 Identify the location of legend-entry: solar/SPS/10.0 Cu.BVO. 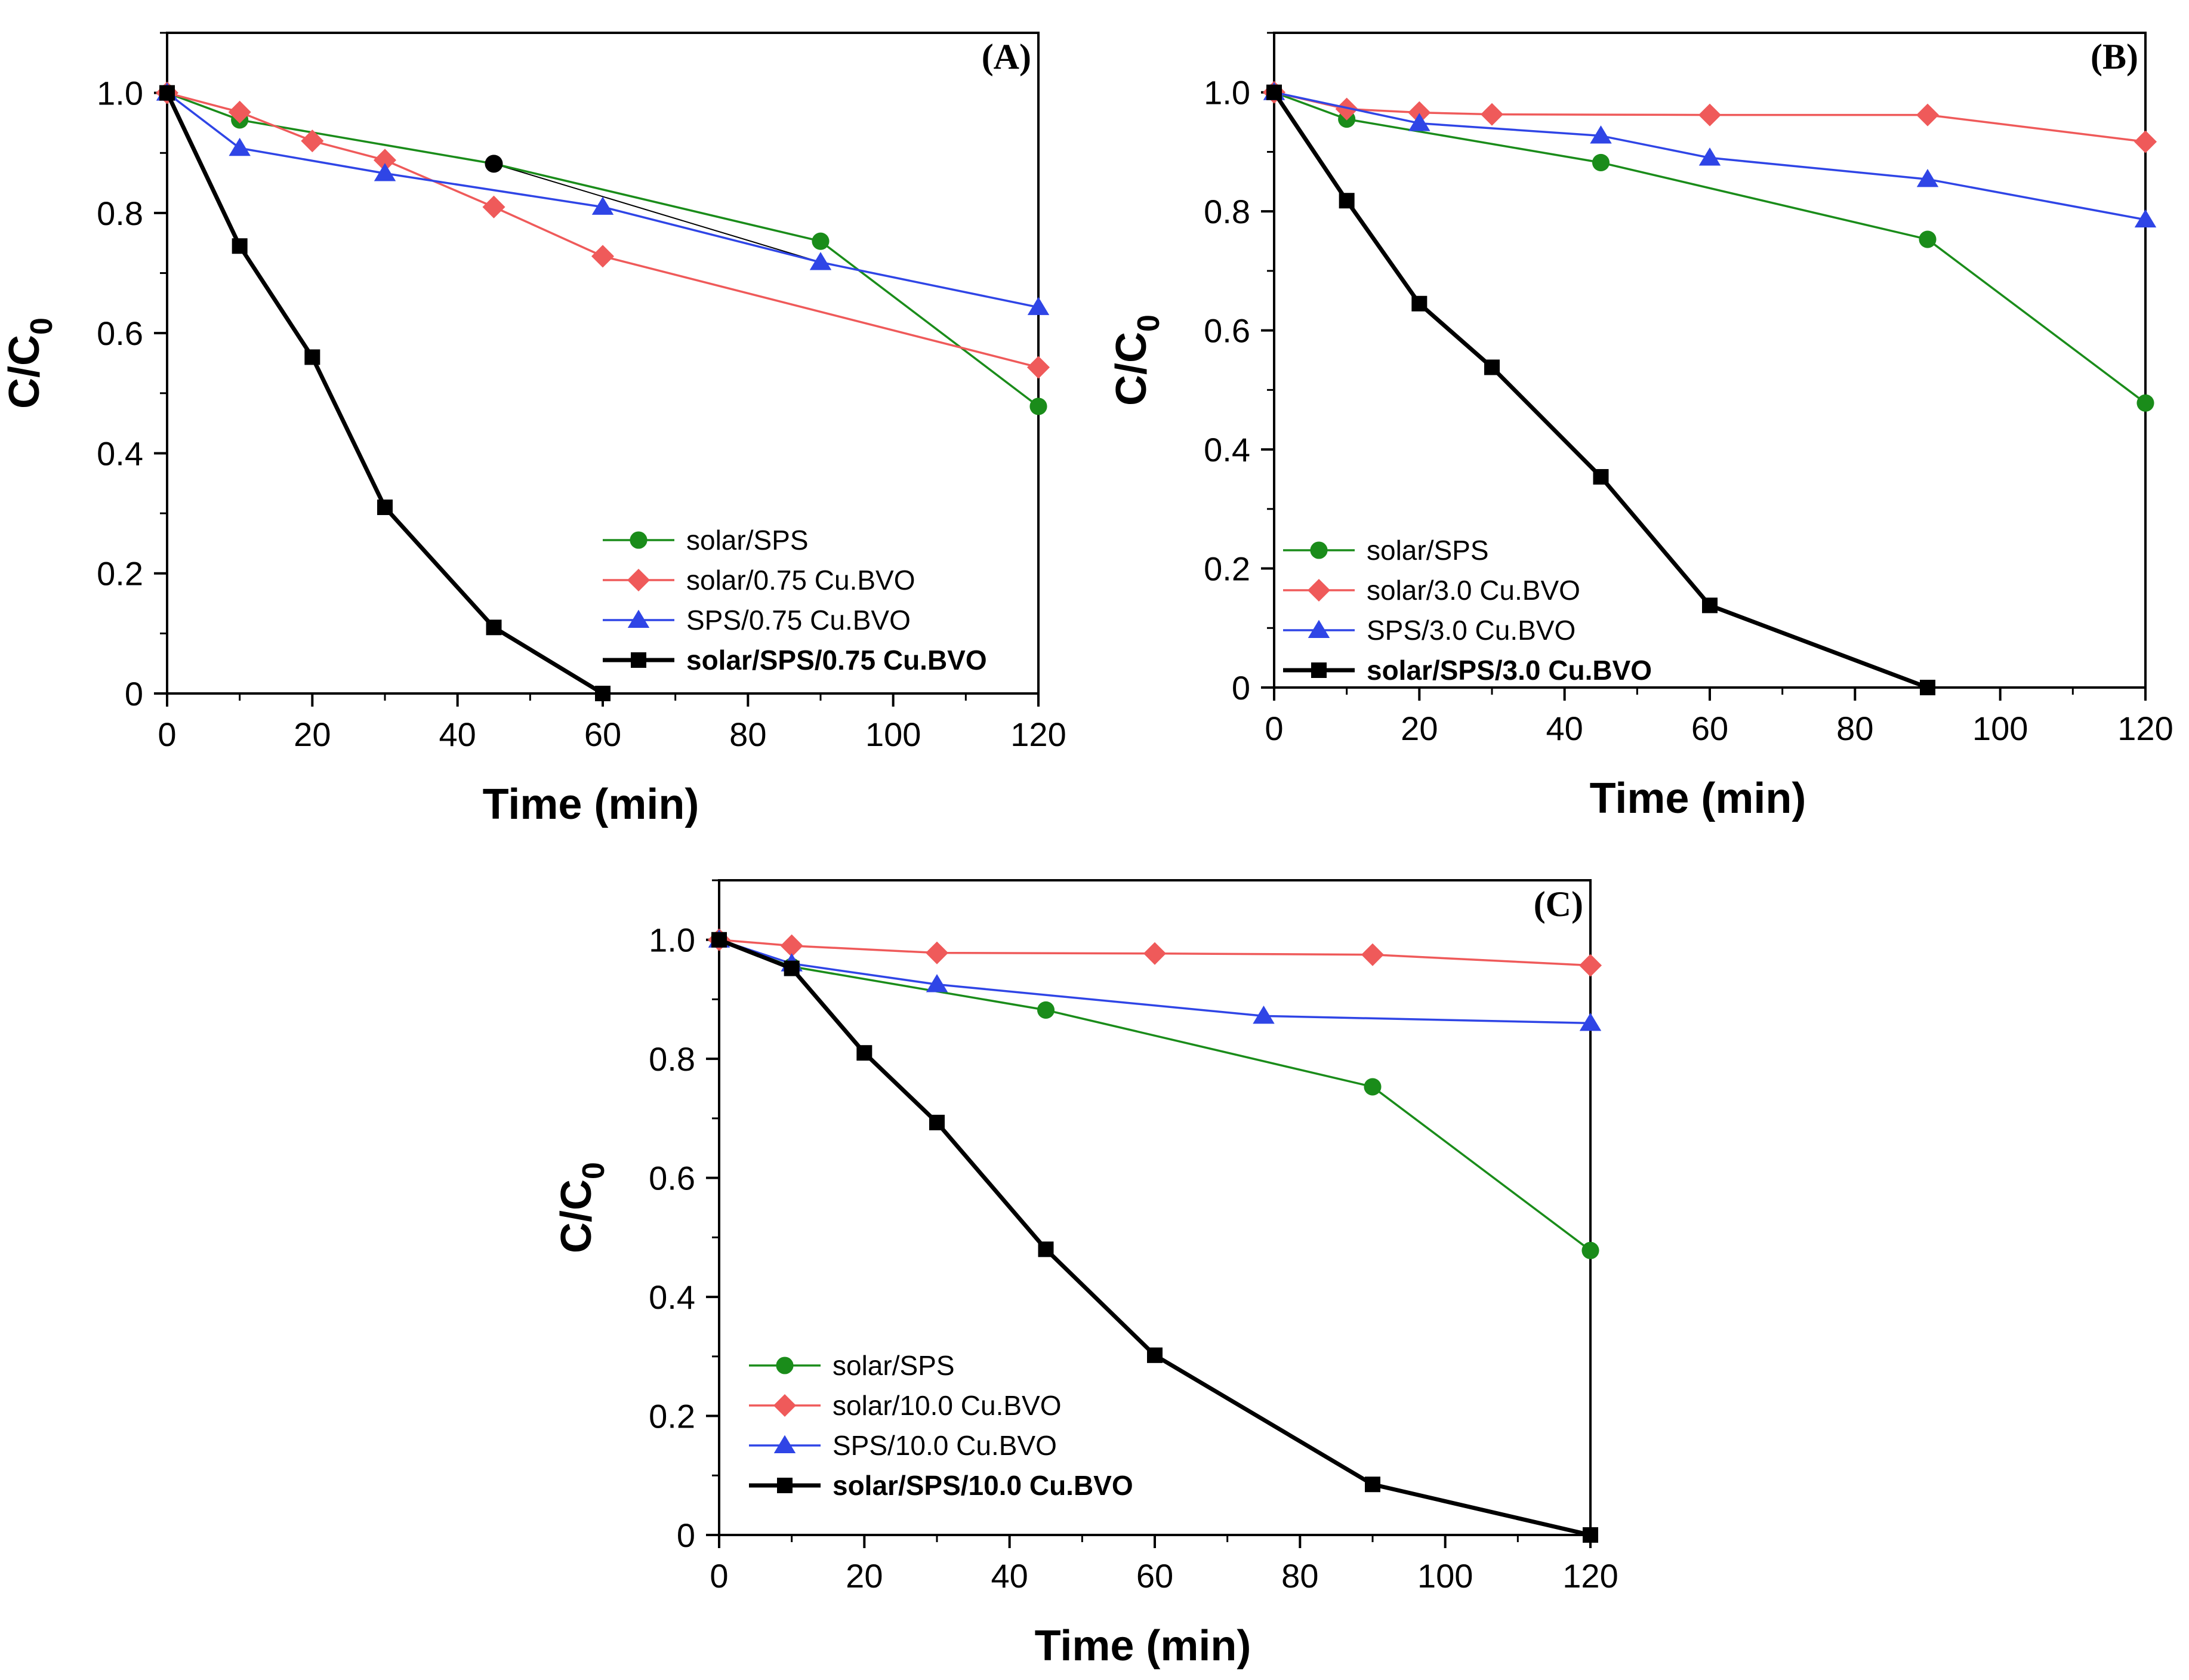
(983, 1485).